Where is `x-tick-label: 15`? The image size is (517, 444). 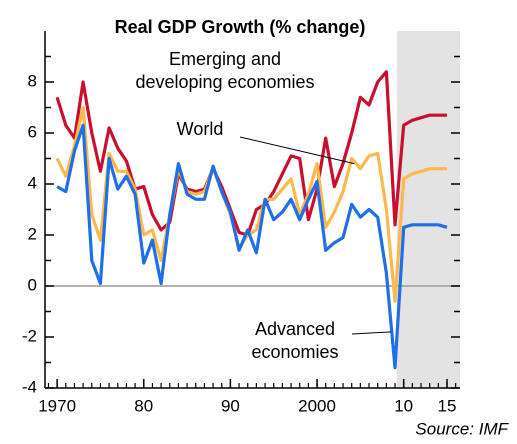 x-tick-label: 15 is located at coordinates (447, 405).